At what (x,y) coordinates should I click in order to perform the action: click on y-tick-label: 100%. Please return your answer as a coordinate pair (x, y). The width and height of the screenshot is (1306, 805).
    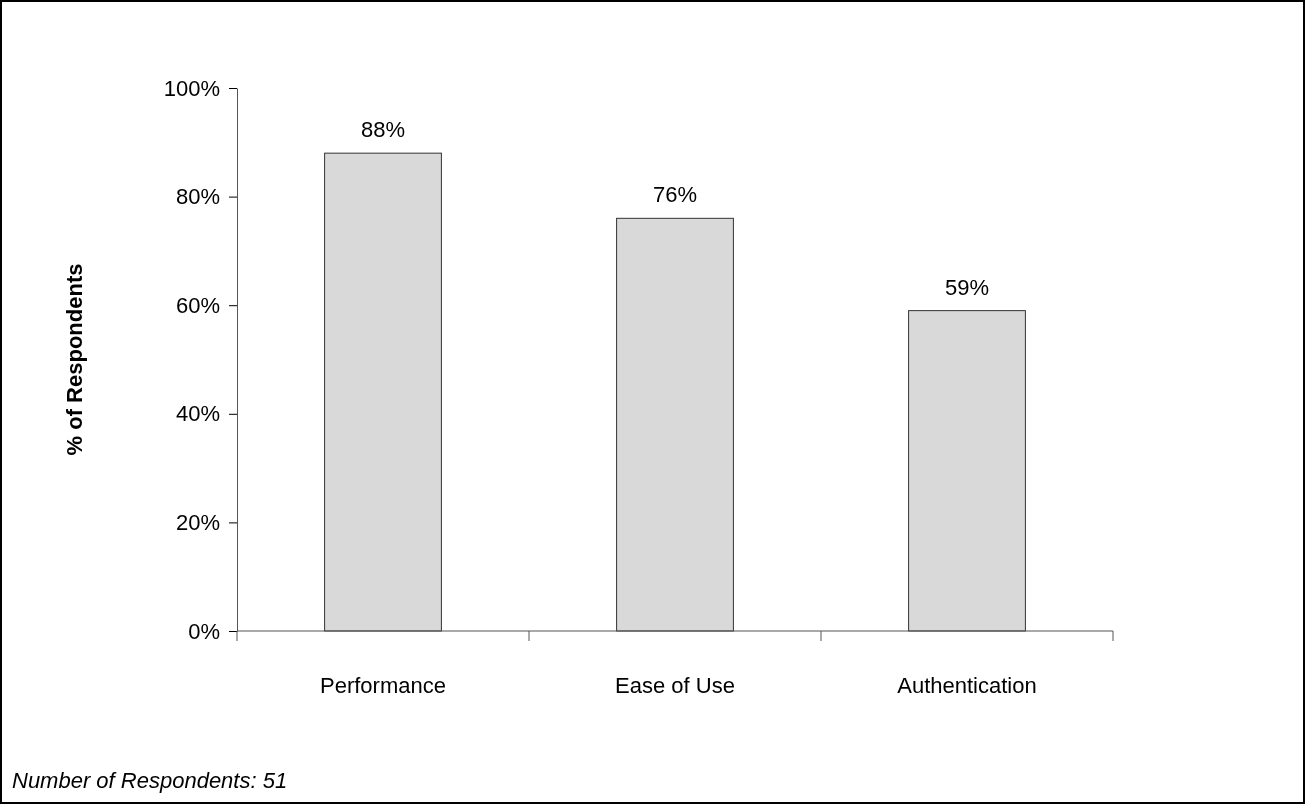
    Looking at the image, I should click on (191, 88).